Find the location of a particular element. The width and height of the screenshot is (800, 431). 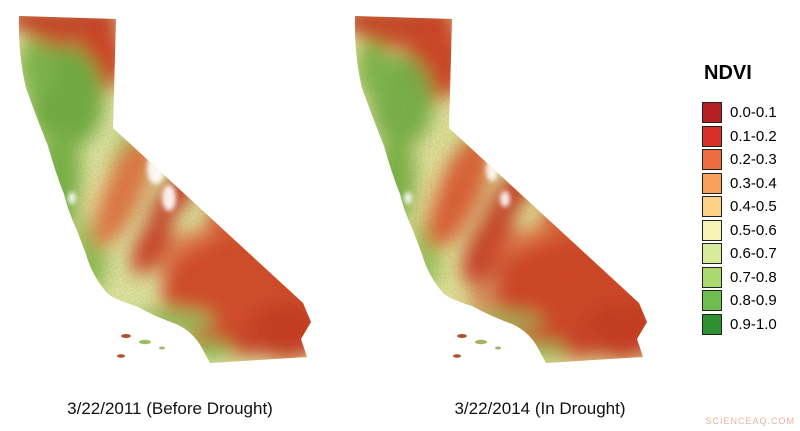

legend-label: 0.9-1.0 is located at coordinates (753, 324).